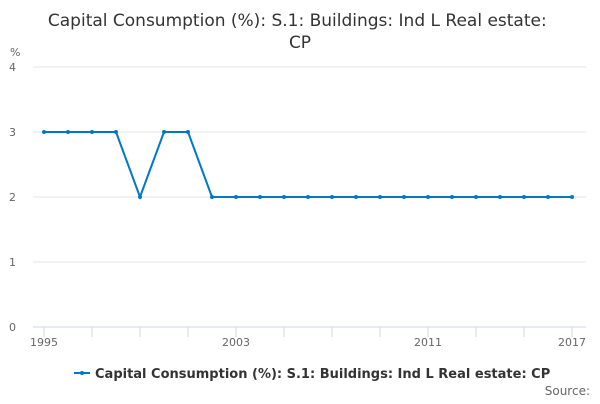  Describe the element at coordinates (12, 262) in the screenshot. I see `y-tick-label: 1` at that location.